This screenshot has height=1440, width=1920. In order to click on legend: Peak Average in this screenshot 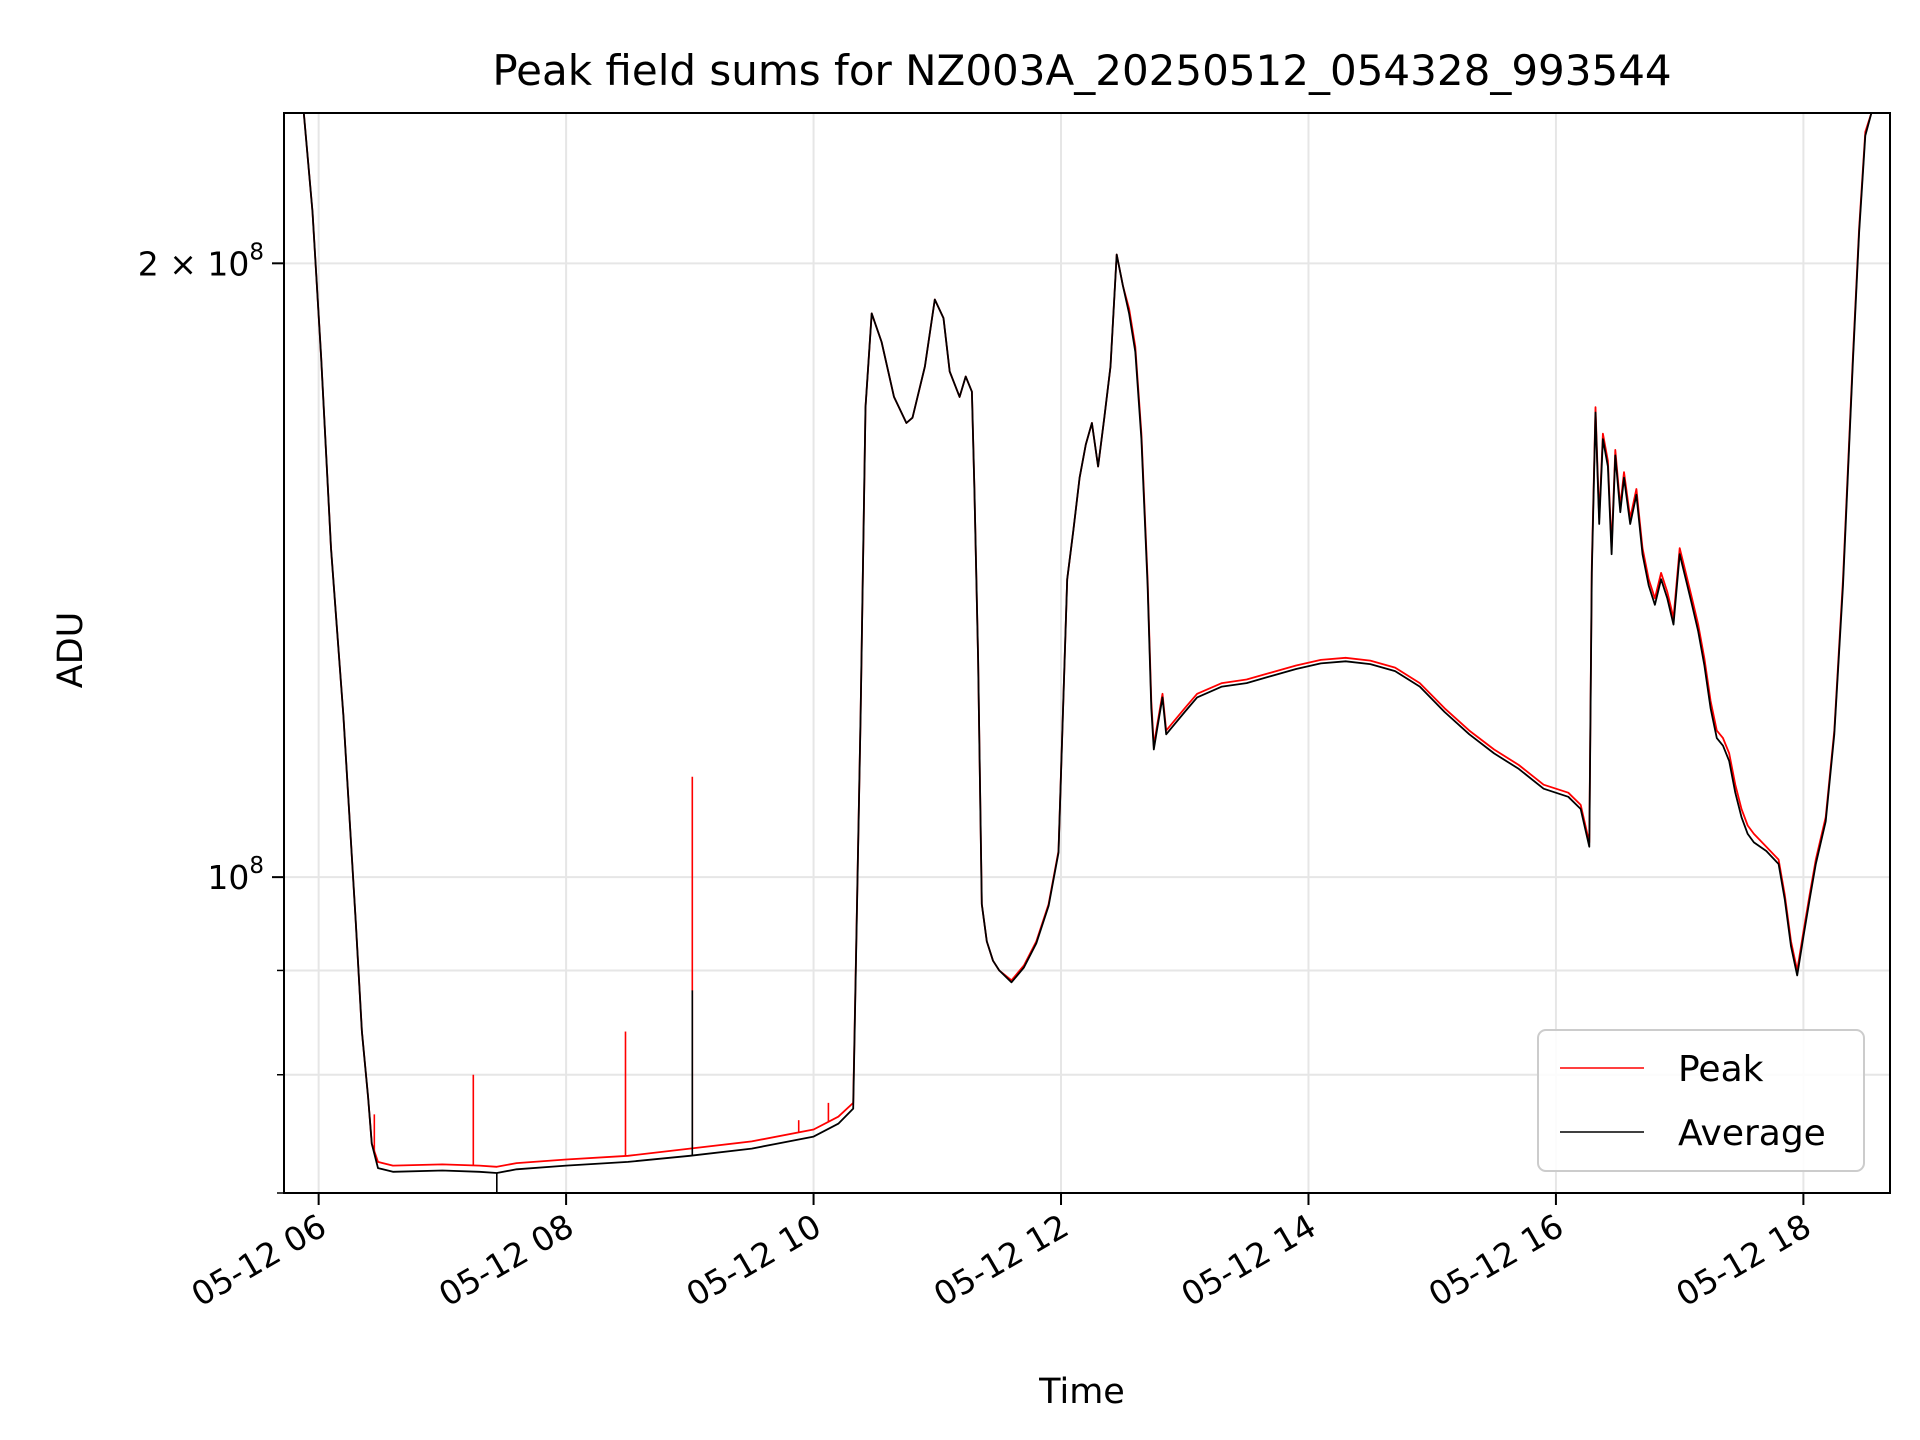, I will do `click(1701, 1100)`.